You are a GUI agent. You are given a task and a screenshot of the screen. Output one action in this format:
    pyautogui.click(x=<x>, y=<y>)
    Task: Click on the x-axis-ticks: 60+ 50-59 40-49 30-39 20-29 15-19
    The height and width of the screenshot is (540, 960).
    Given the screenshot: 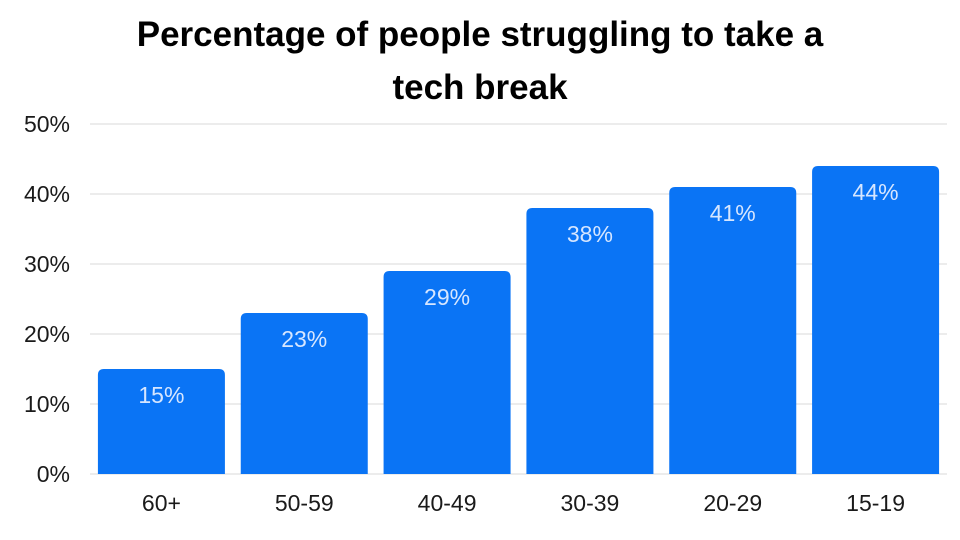 What is the action you would take?
    pyautogui.click(x=523, y=503)
    